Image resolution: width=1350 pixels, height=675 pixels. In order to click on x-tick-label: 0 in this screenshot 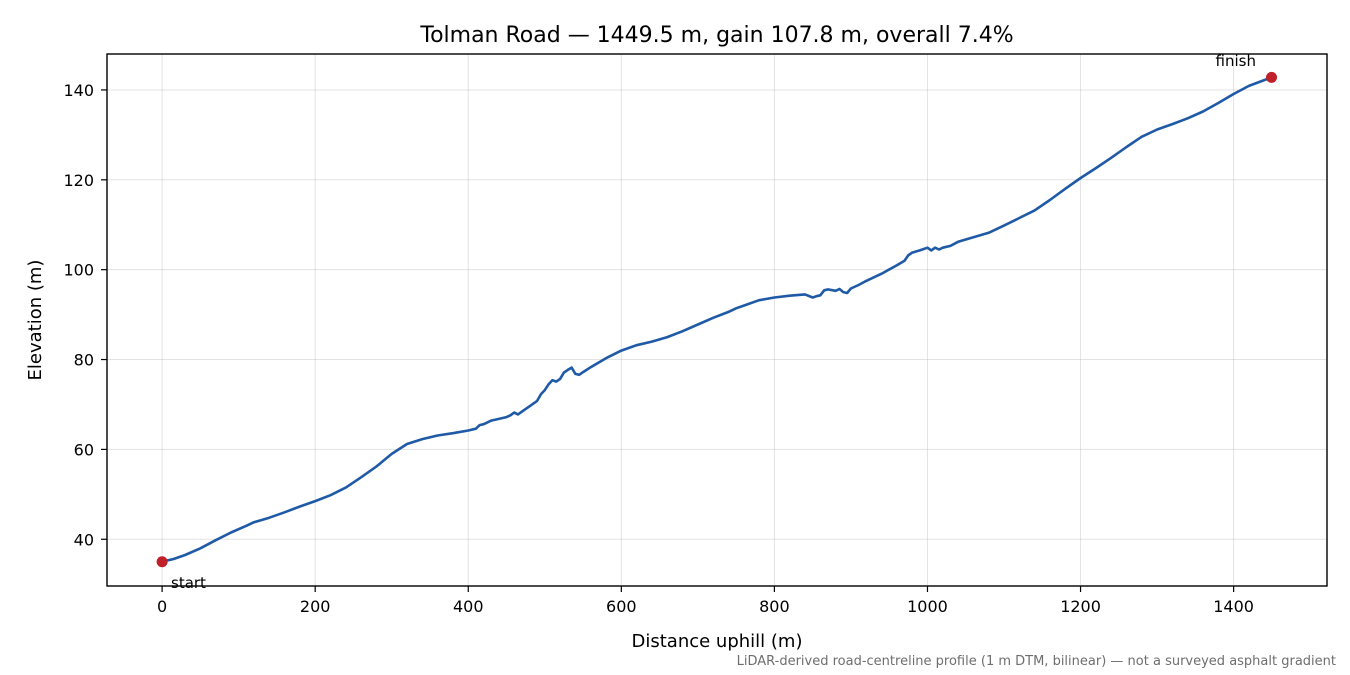, I will do `click(162, 606)`.